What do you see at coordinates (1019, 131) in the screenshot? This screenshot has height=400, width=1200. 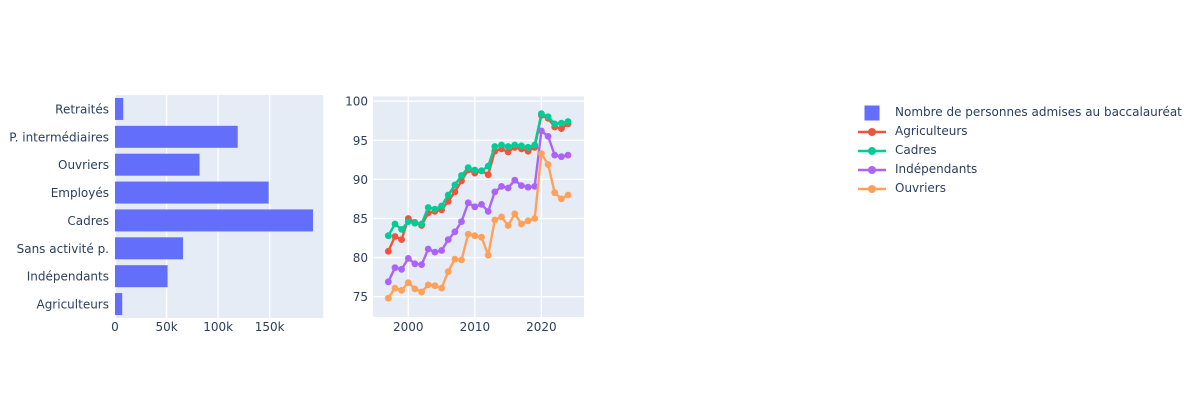 I see `legend-item: Agriculteurs` at bounding box center [1019, 131].